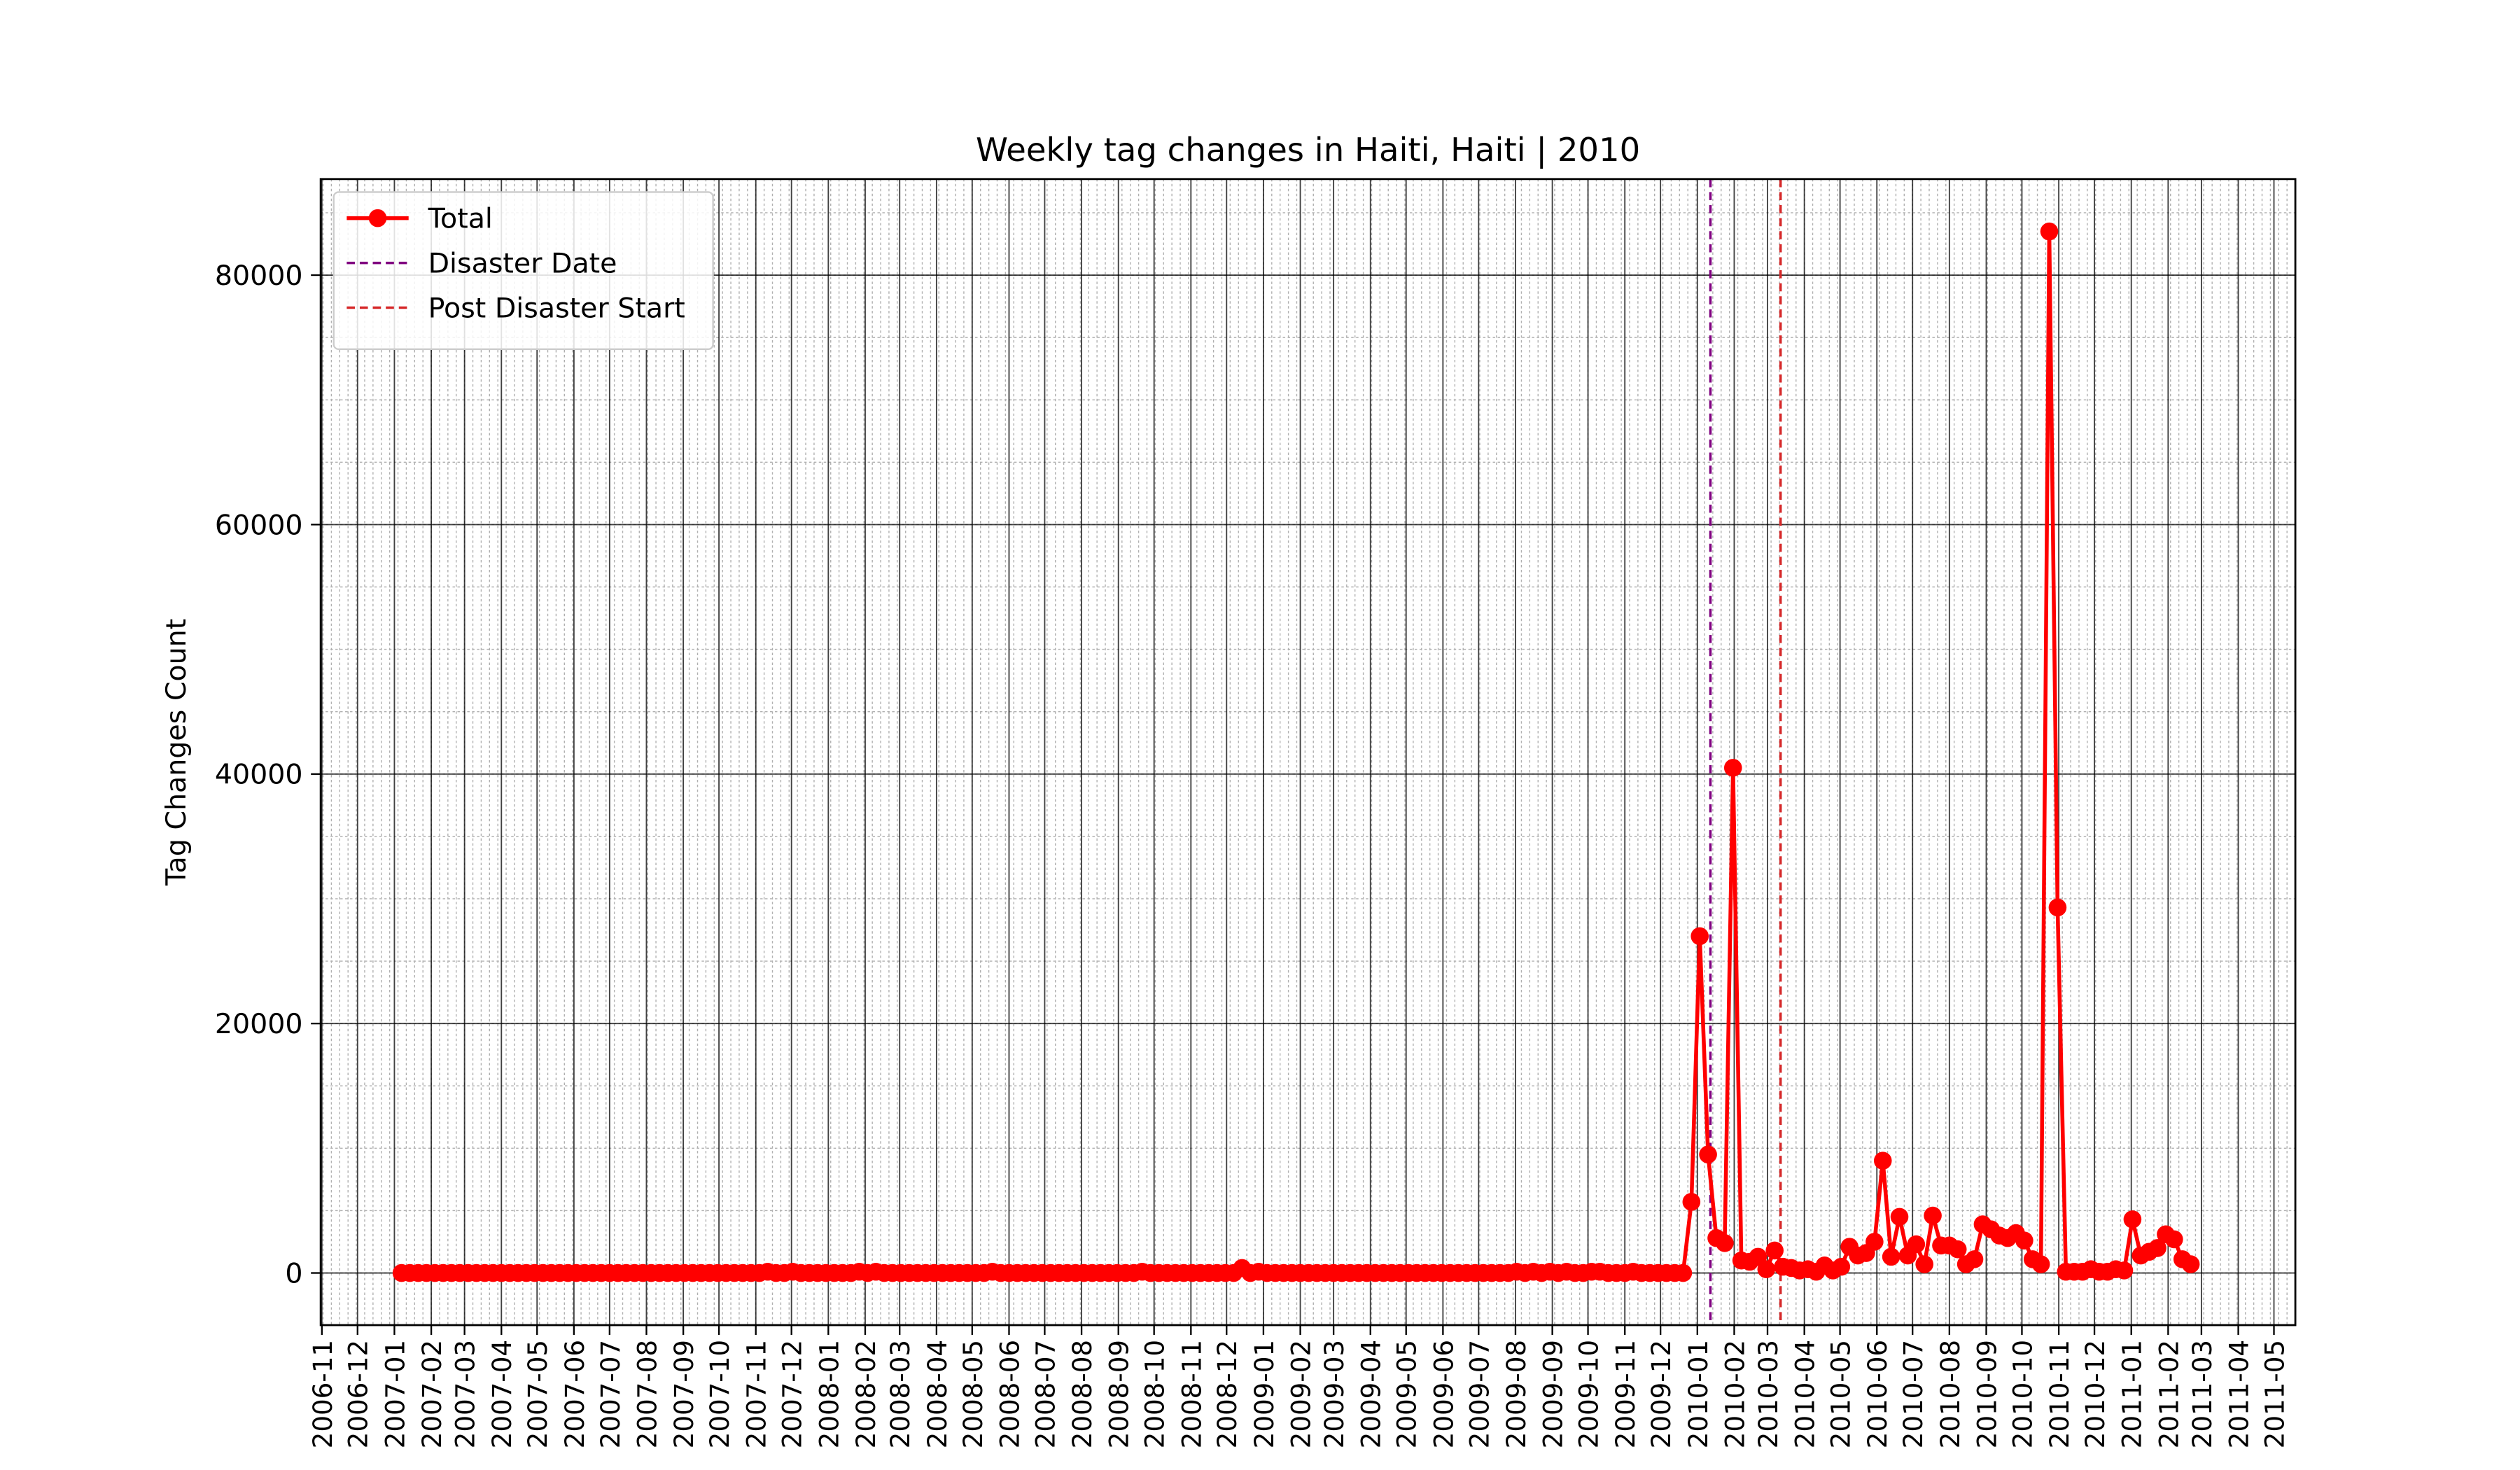 The height and width of the screenshot is (1470, 2520). I want to click on x-tick-label: 2007-04, so click(501, 1394).